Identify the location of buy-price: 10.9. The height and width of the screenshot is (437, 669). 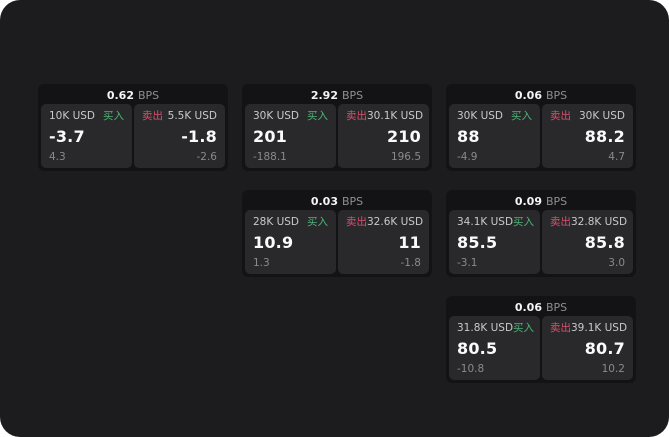
(273, 242).